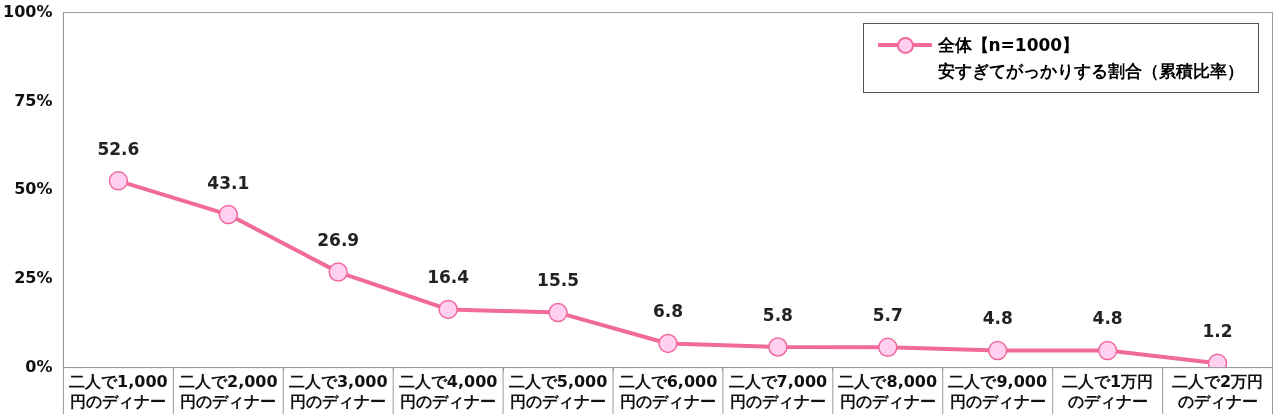 This screenshot has height=414, width=1283. I want to click on y-tick-label: 75%, so click(33, 100).